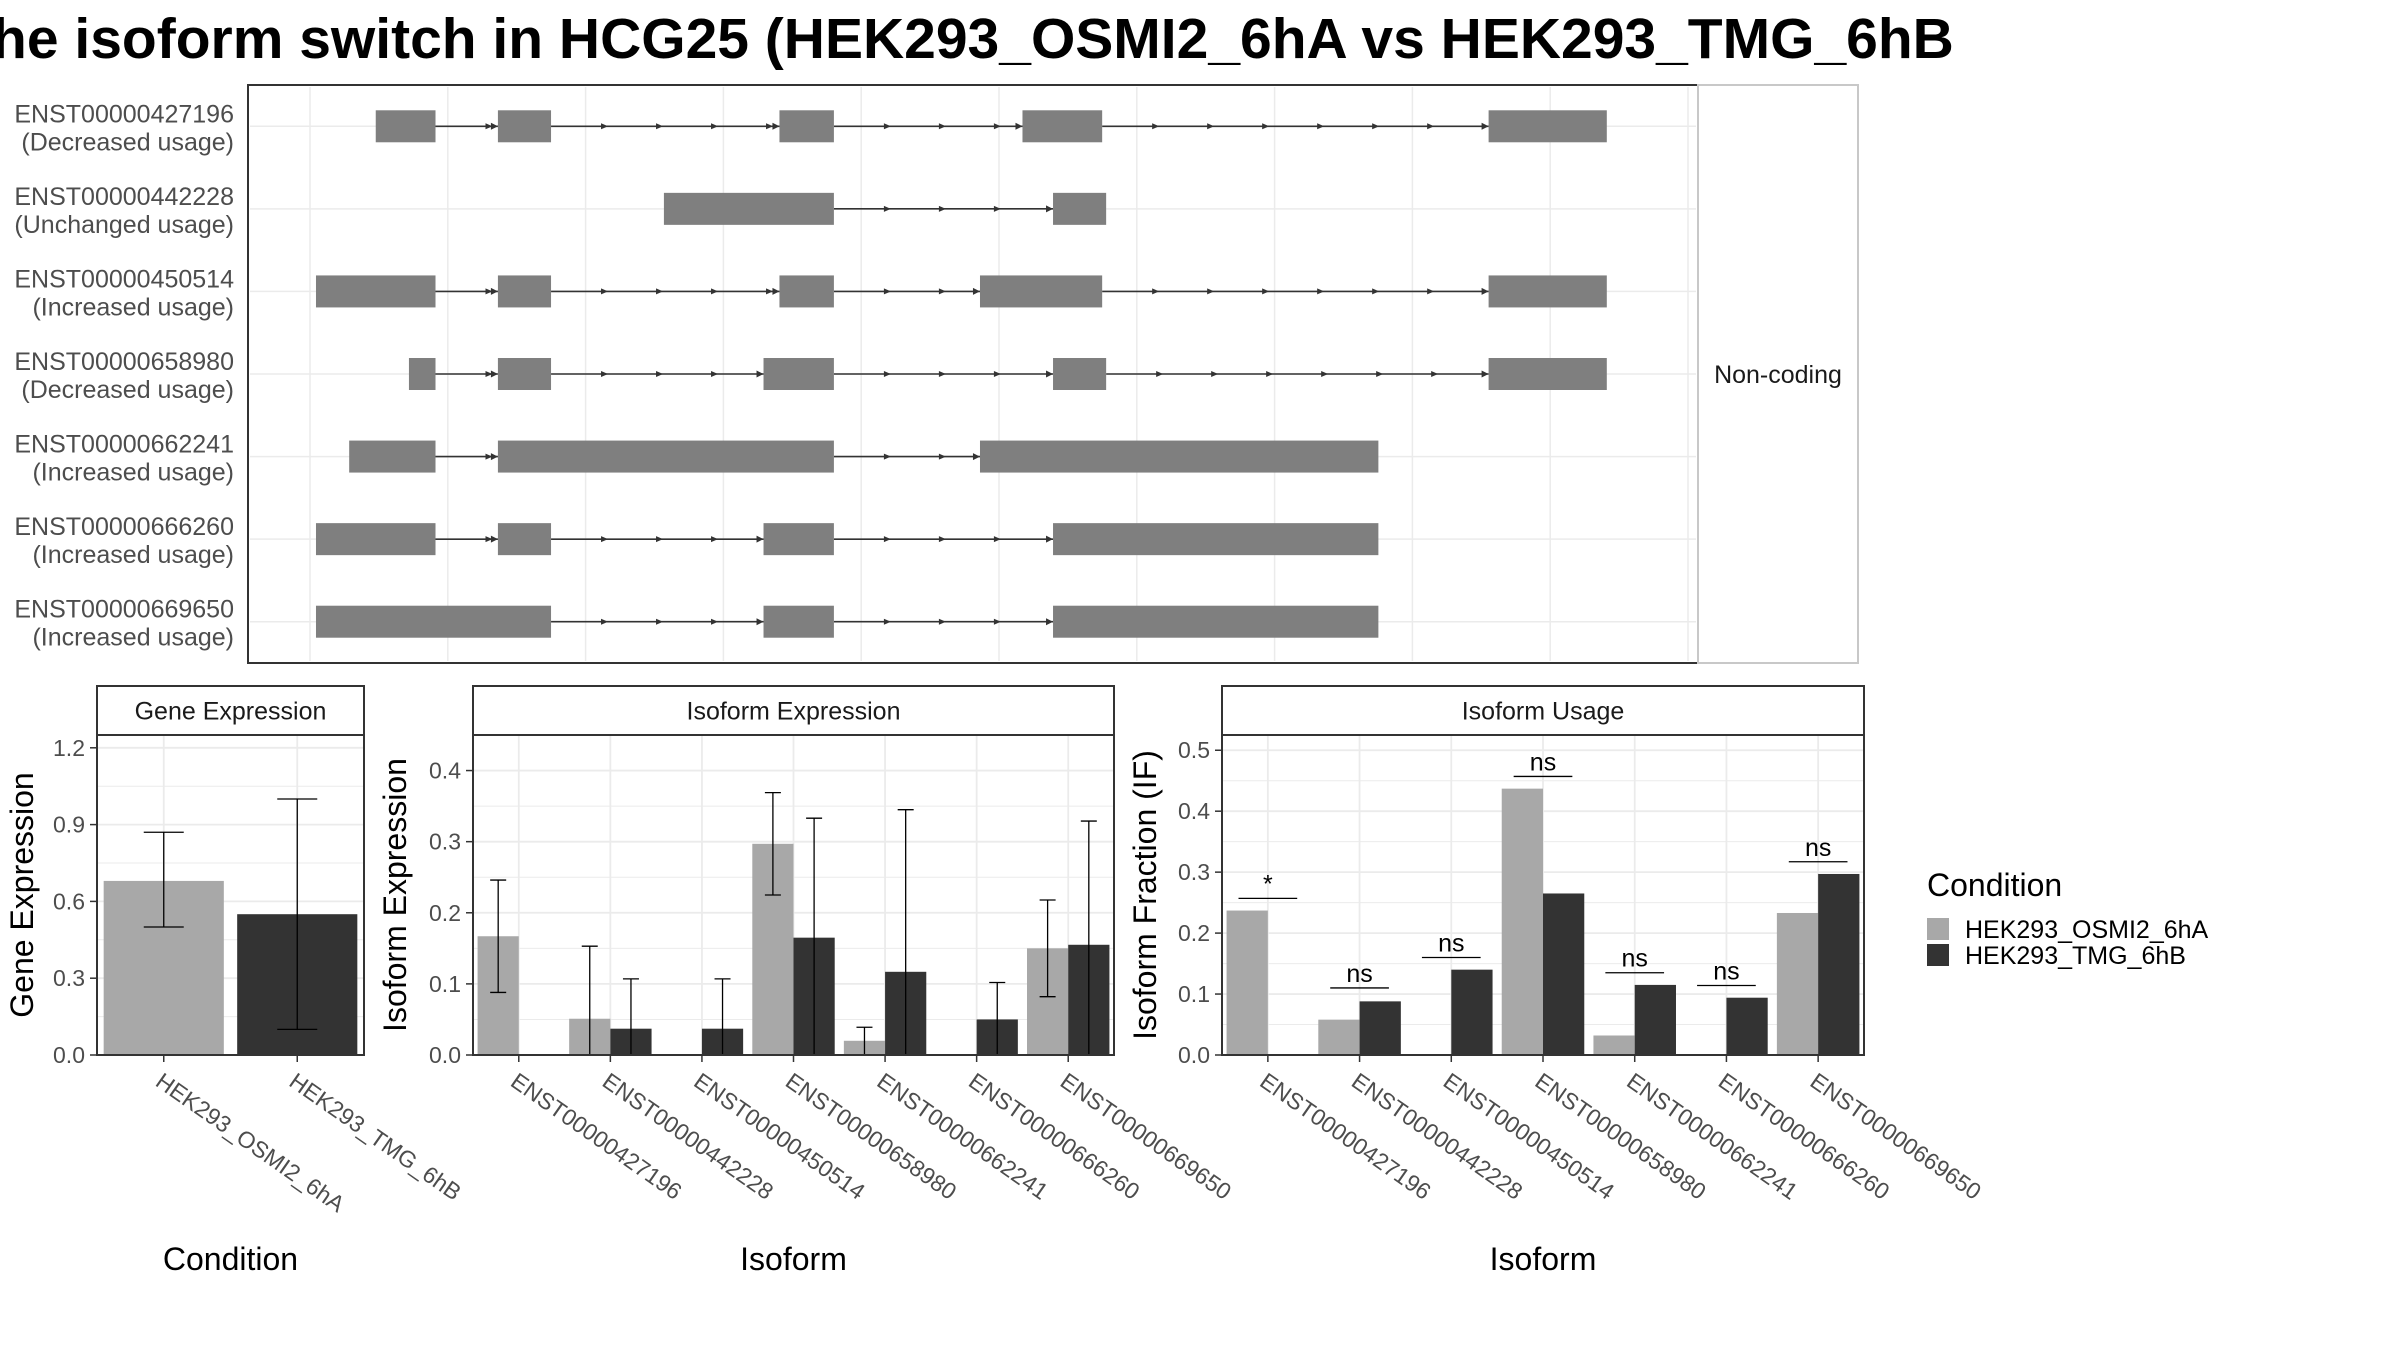 The height and width of the screenshot is (1350, 2400). Describe the element at coordinates (855, 128) in the screenshot. I see `transcript-row: ENST00000427196(Decreased usage)` at that location.